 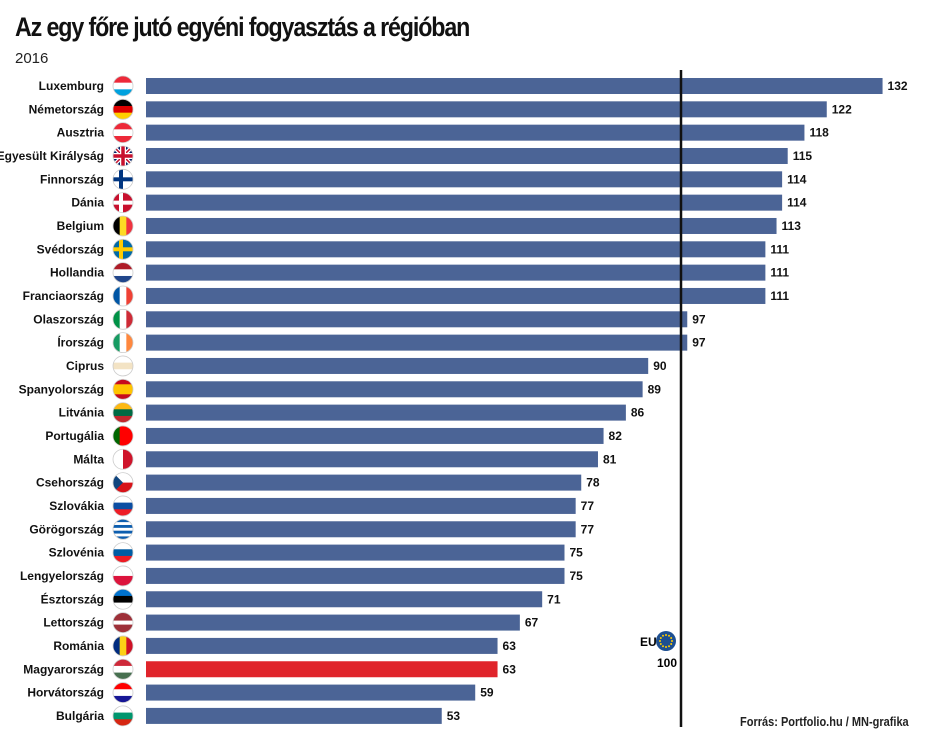 I want to click on value-label: 122, so click(x=842, y=109).